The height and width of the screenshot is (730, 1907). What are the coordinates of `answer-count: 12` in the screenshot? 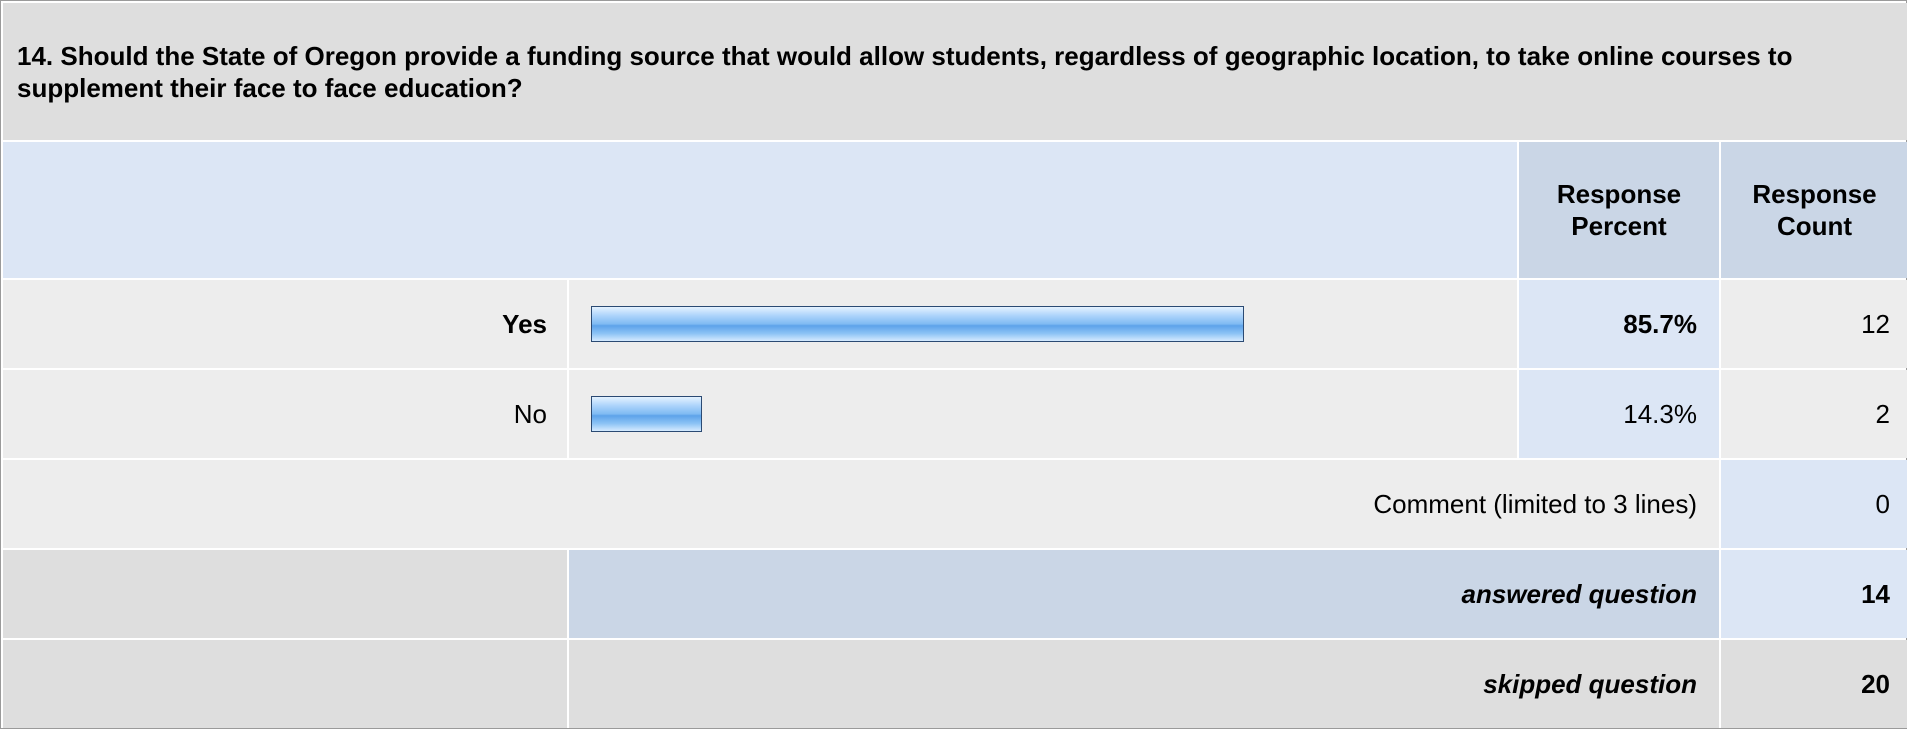 It's located at (1814, 324).